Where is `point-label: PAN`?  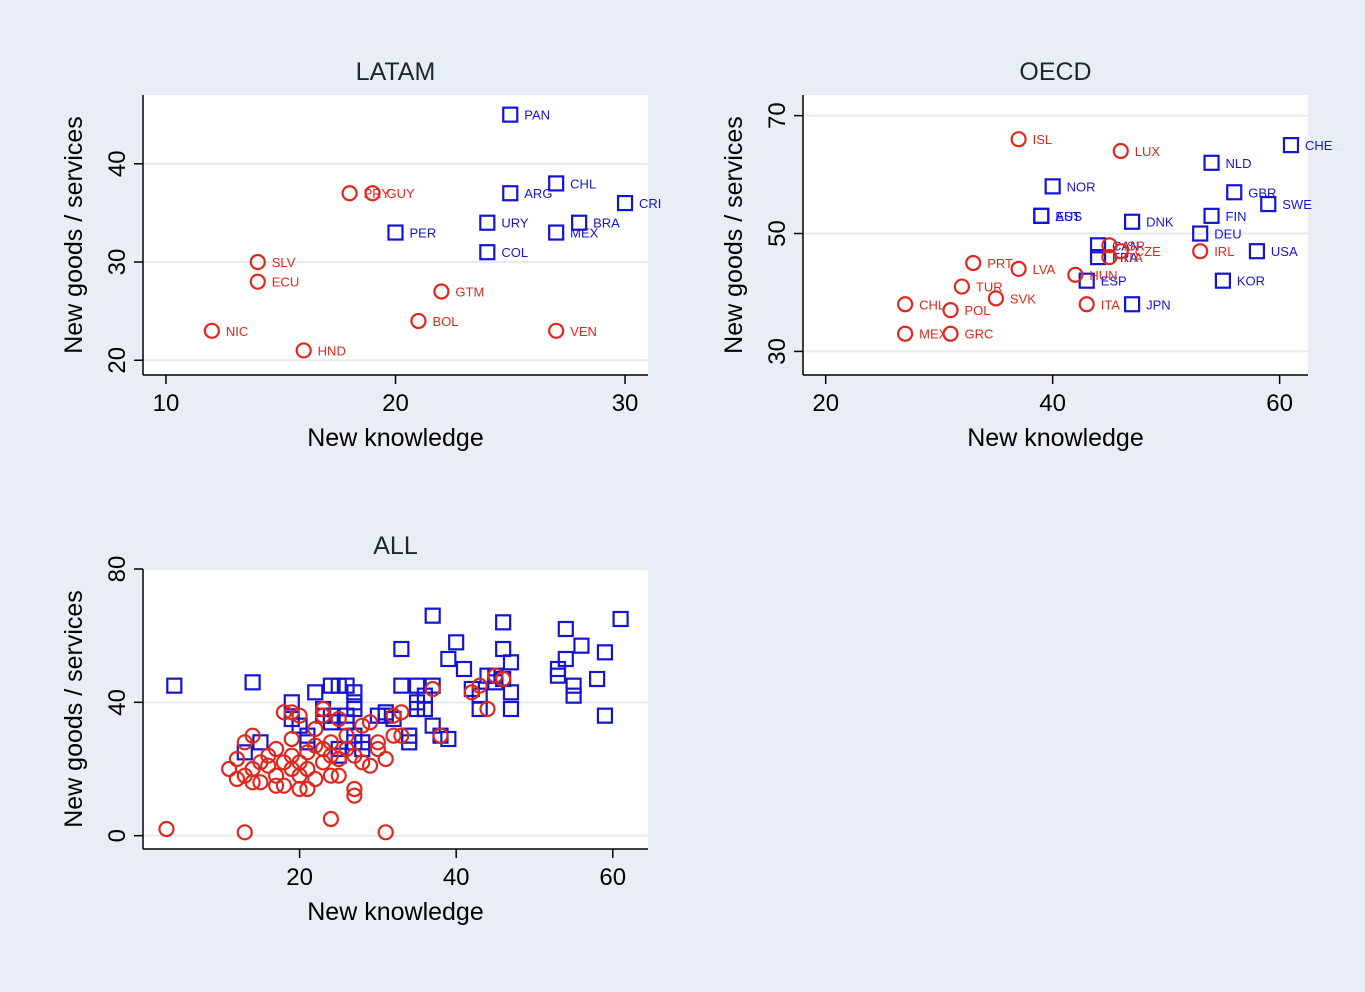
point-label: PAN is located at coordinates (537, 115).